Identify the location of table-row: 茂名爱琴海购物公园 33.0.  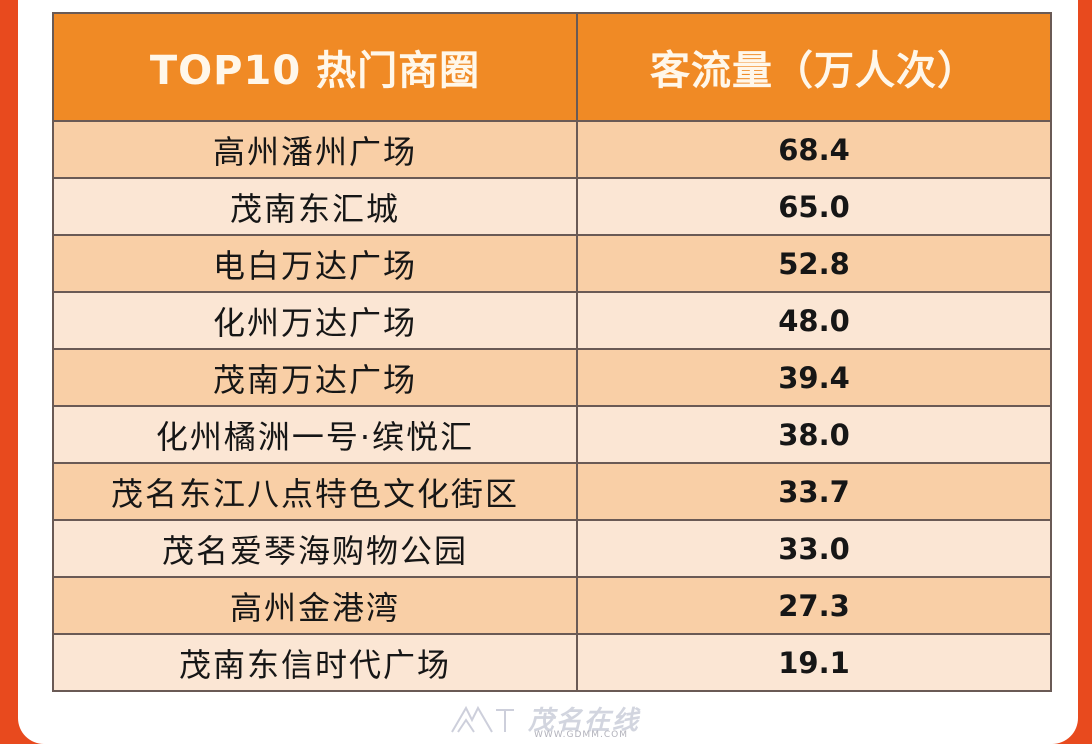
(552, 548).